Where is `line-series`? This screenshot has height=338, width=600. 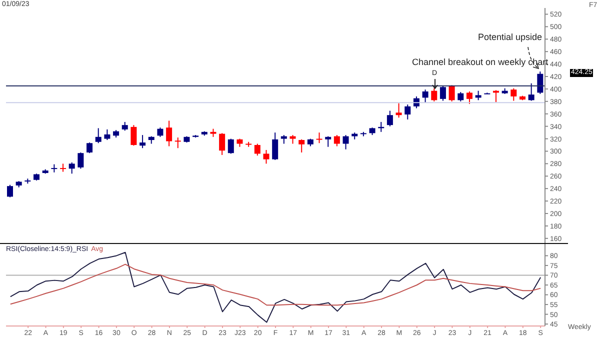
line-series is located at coordinates (276, 285).